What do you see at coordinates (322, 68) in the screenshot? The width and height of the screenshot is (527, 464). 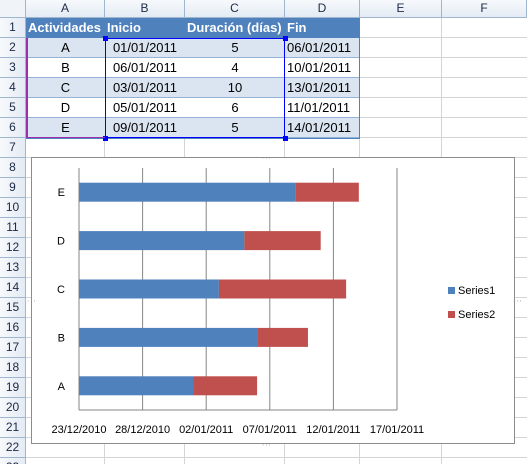 I see `table-cell-fin: 10/01/2011` at bounding box center [322, 68].